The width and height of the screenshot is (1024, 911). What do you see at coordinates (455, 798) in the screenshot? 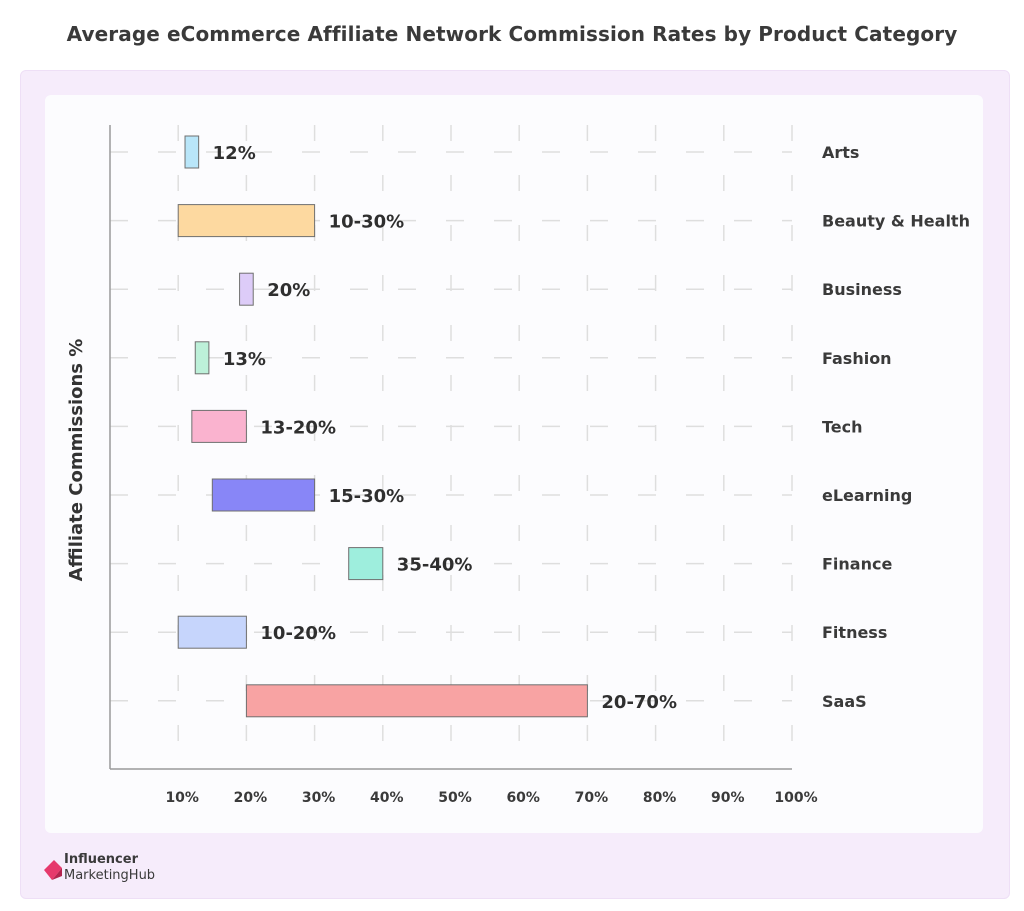
I see `x-tick-label: 50%` at bounding box center [455, 798].